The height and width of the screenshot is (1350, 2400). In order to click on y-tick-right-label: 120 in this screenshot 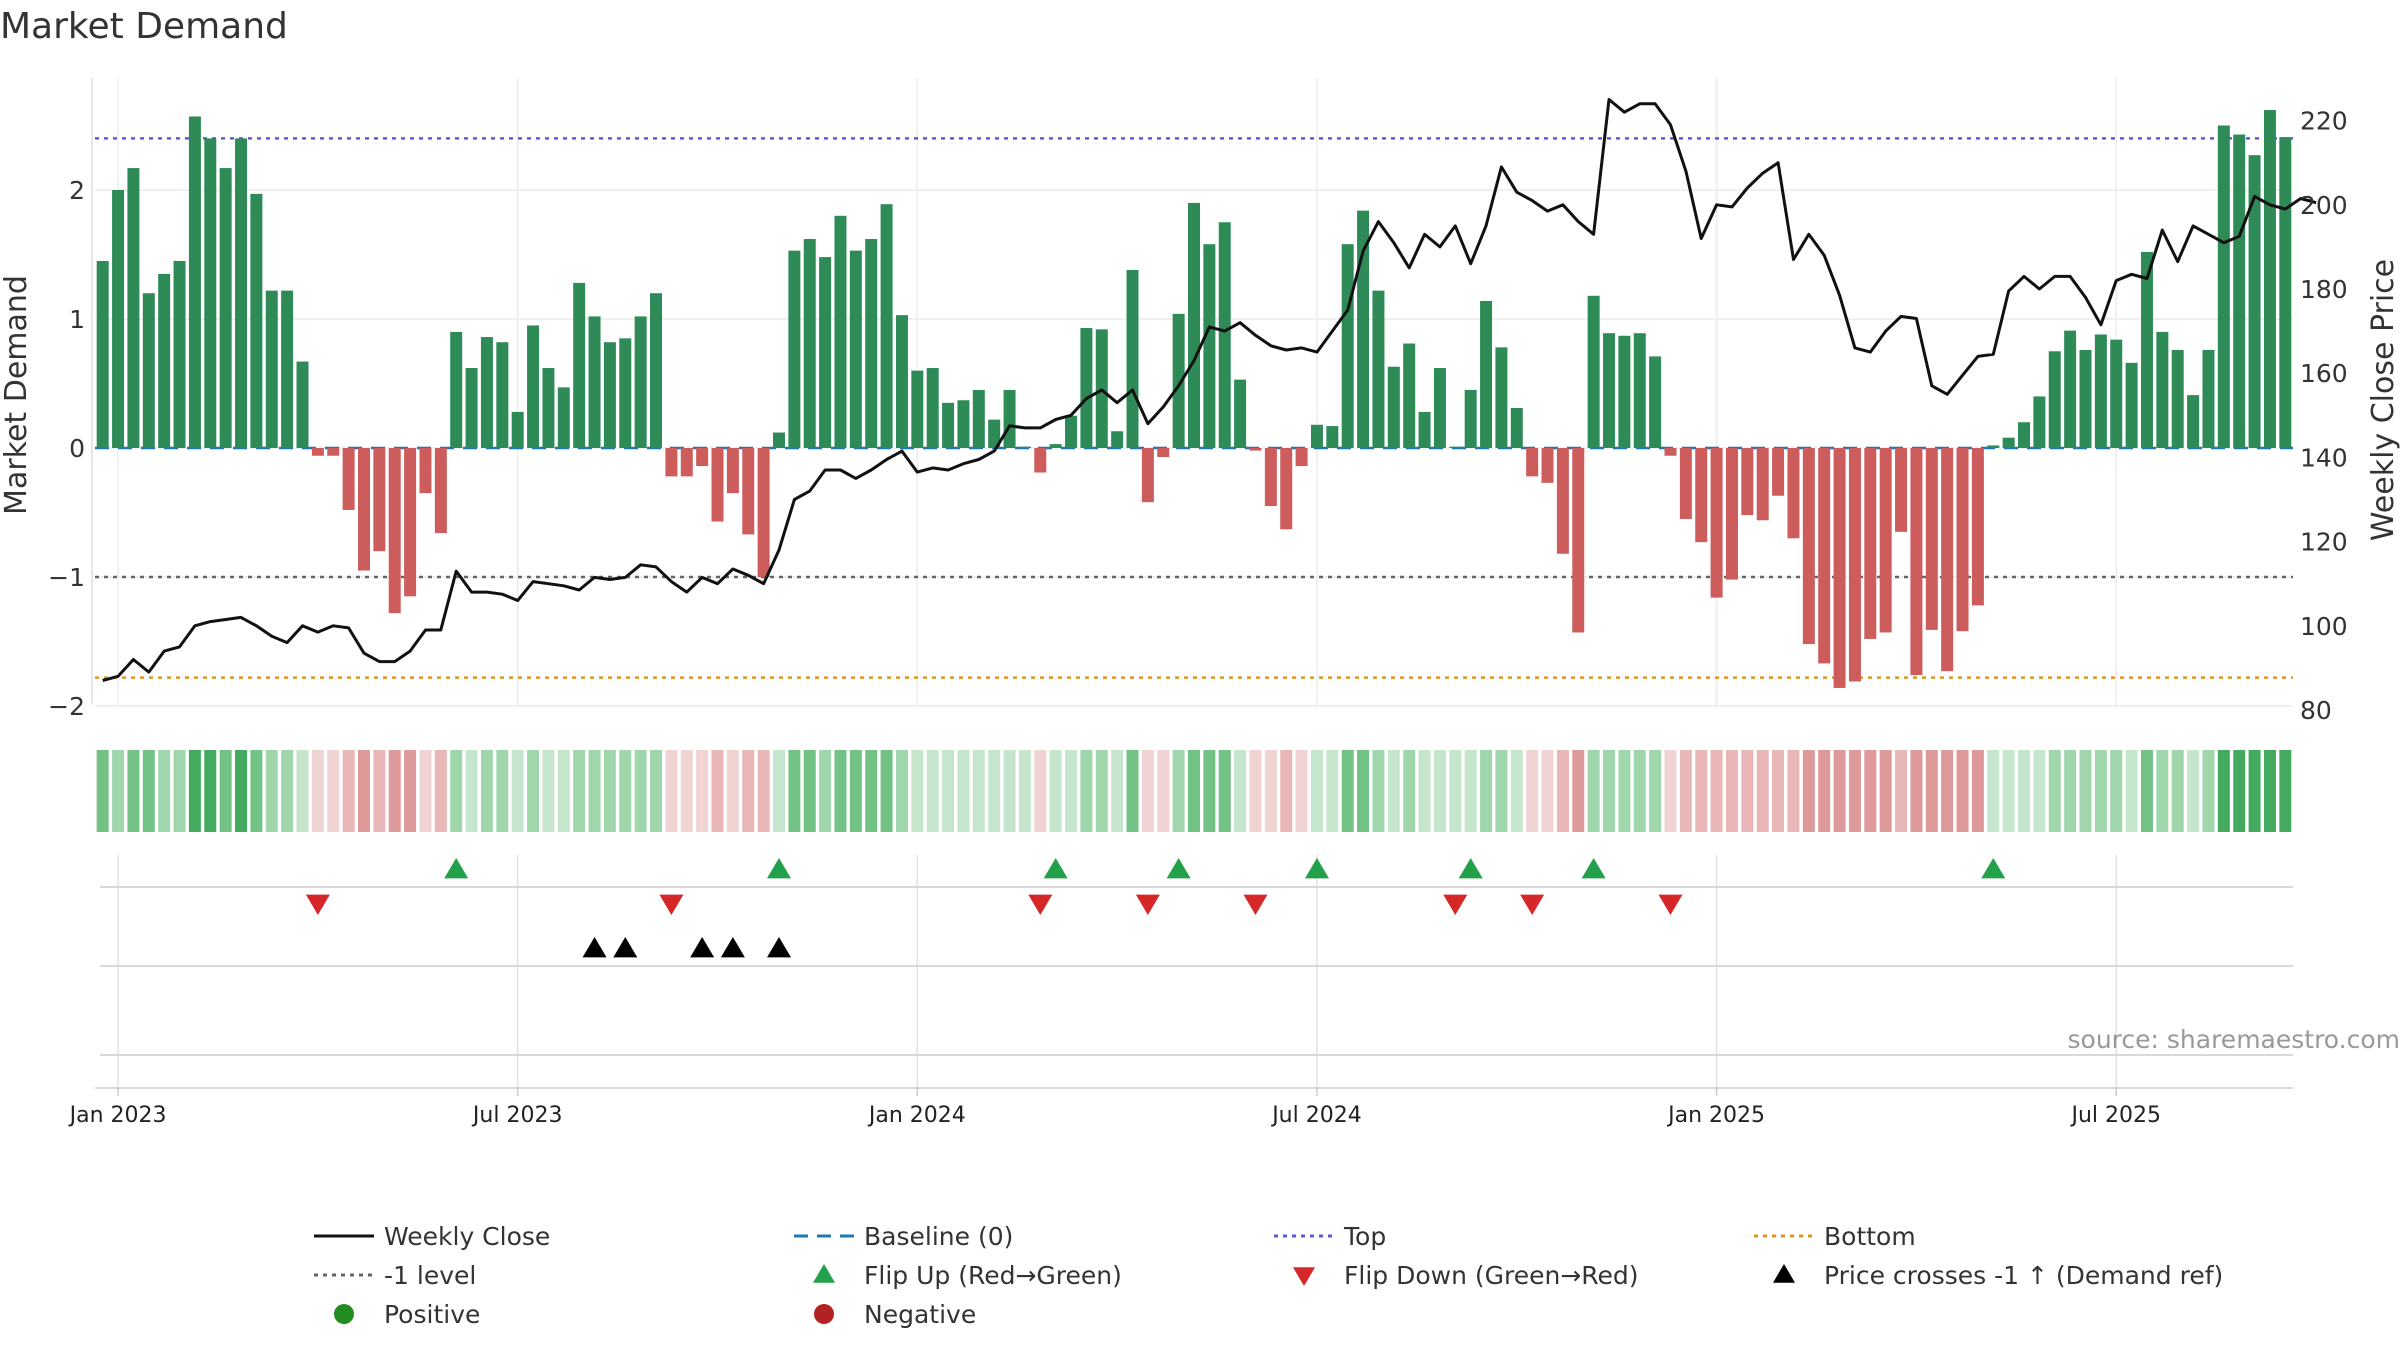, I will do `click(2324, 542)`.